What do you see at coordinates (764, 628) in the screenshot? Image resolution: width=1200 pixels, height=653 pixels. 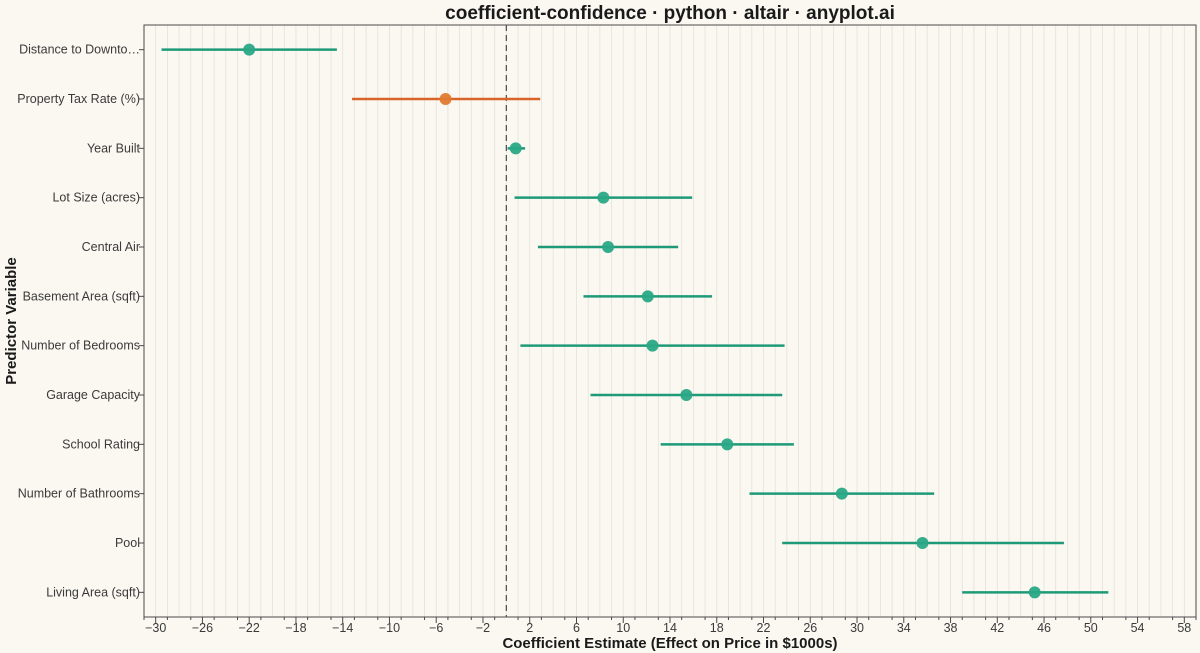 I see `x-tick-label: 22` at bounding box center [764, 628].